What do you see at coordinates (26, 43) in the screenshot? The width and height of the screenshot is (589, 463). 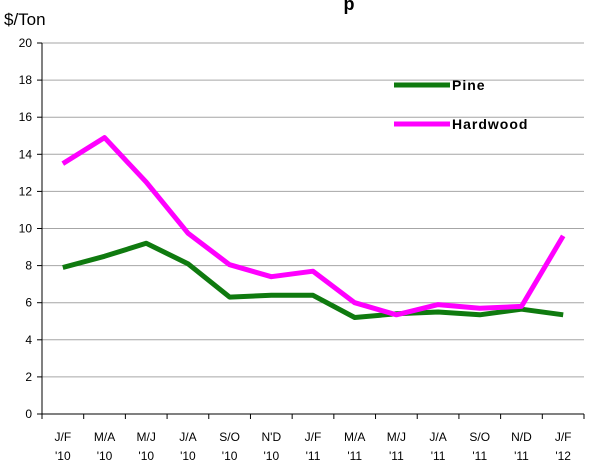 I see `y-tick-label: 20` at bounding box center [26, 43].